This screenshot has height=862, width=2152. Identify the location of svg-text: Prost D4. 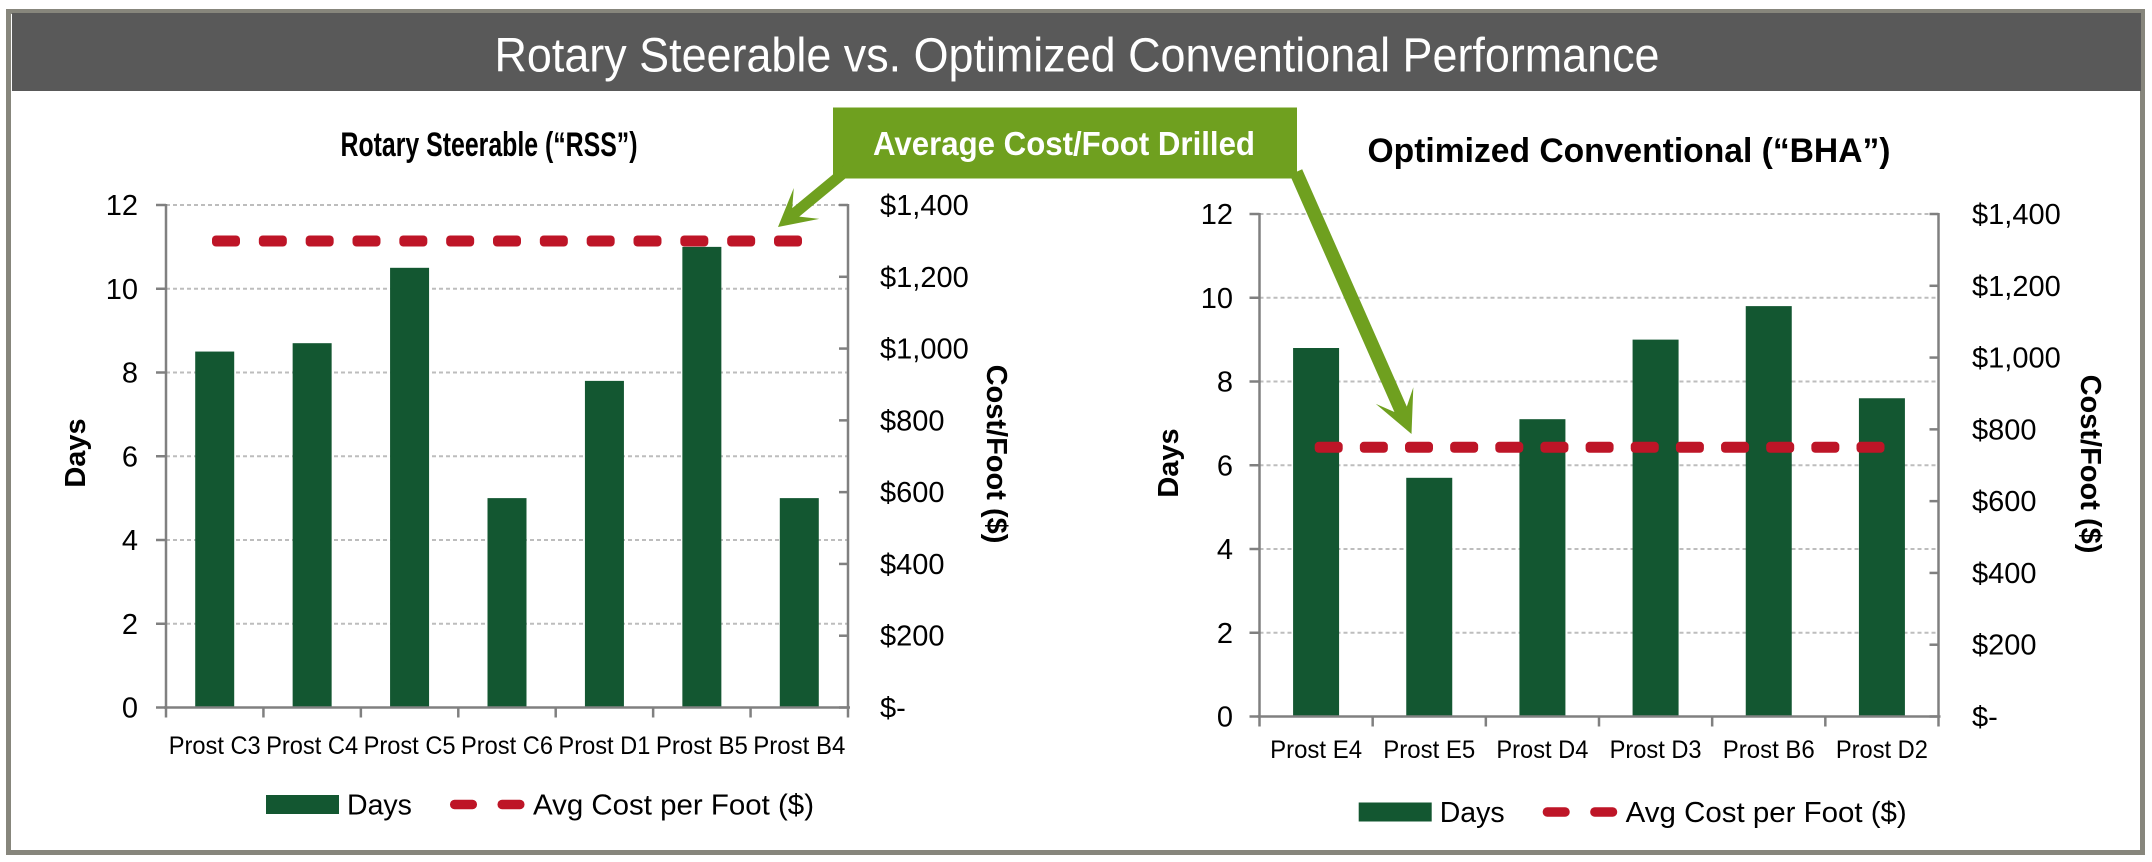
(1542, 750).